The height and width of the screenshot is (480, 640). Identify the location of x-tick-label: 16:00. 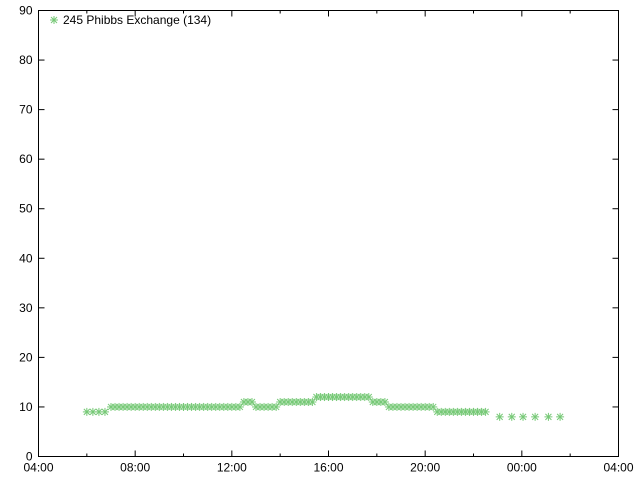
(328, 468).